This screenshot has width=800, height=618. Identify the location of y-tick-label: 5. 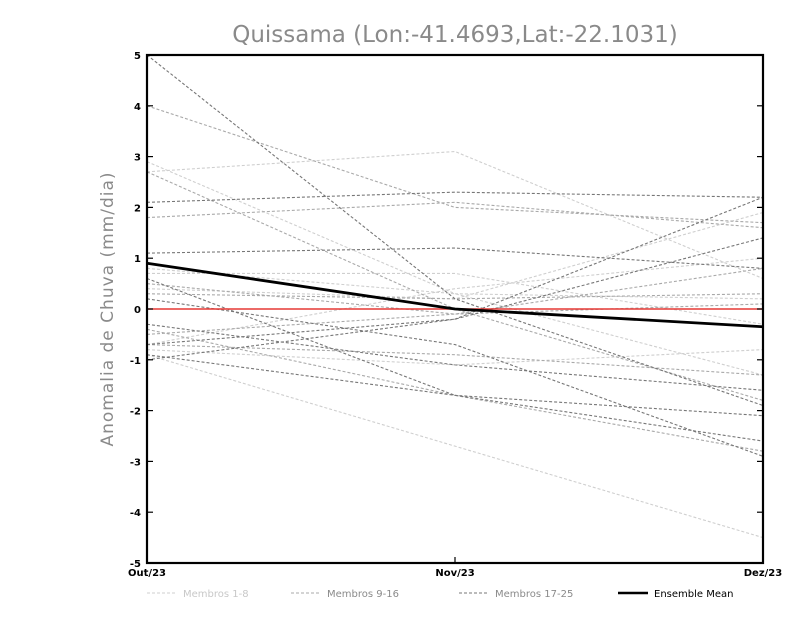
(137, 56).